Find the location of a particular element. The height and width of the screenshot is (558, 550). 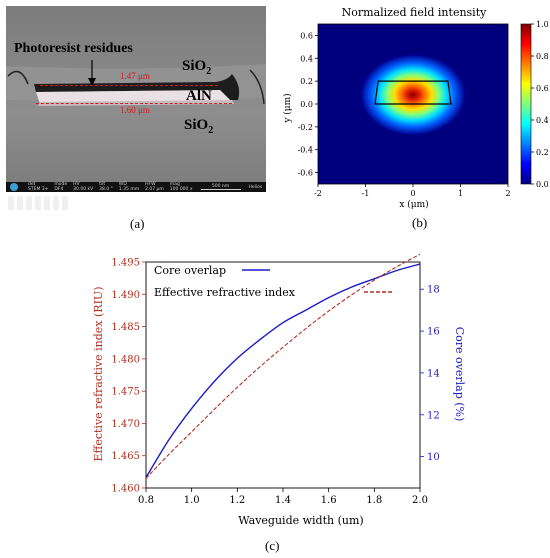

colorbar-tick-label: 0.6 is located at coordinates (542, 88).